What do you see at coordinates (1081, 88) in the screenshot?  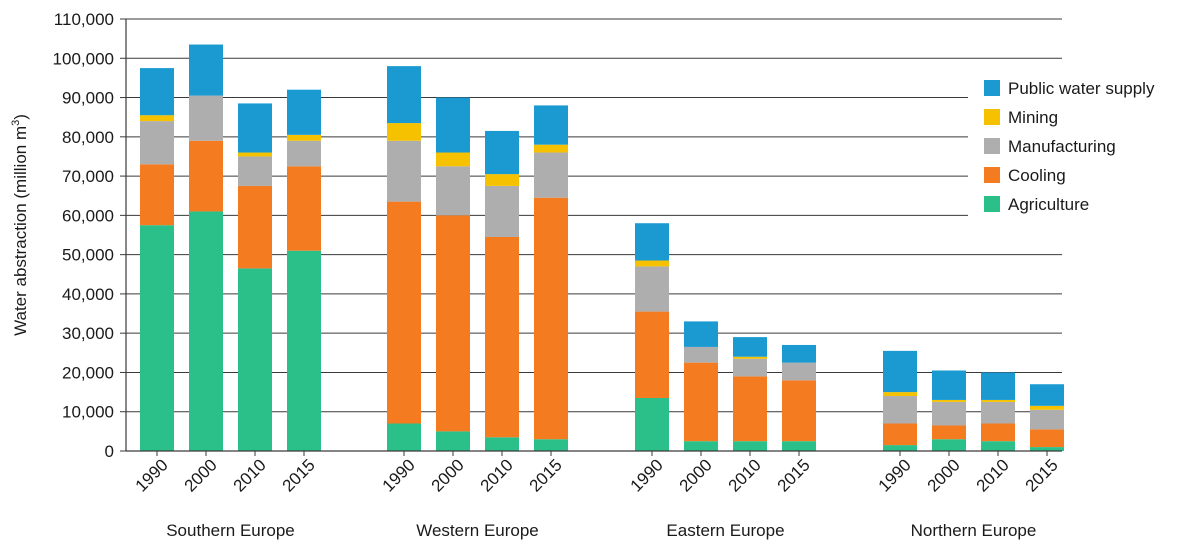 I see `legend-label: Public water supply` at bounding box center [1081, 88].